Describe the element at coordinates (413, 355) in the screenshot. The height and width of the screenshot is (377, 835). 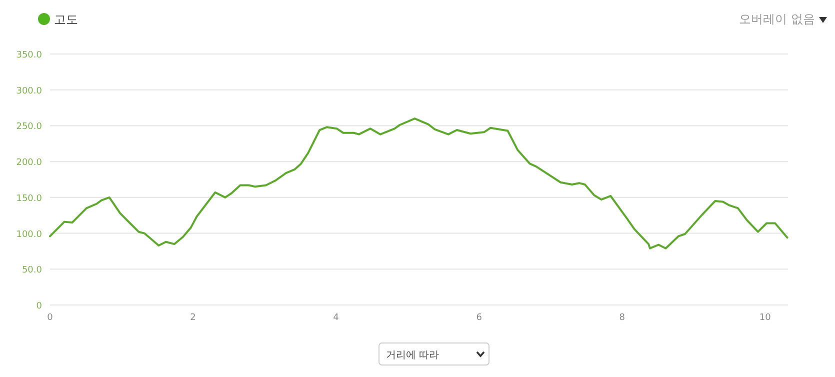
I see `text: 거리에 따라` at that location.